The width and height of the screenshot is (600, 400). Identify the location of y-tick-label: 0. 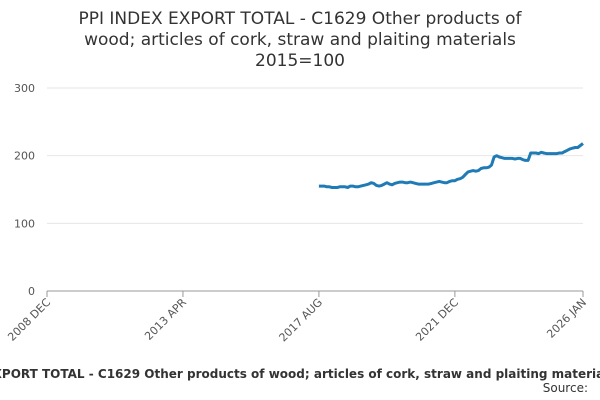
(31, 291).